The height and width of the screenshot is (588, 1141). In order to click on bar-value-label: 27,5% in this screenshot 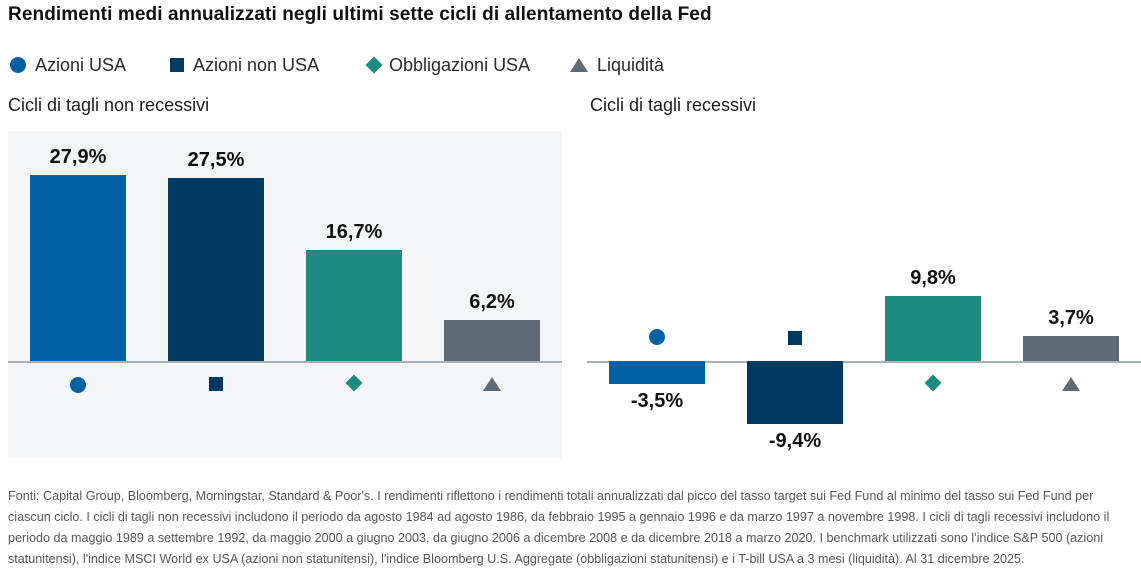, I will do `click(216, 159)`.